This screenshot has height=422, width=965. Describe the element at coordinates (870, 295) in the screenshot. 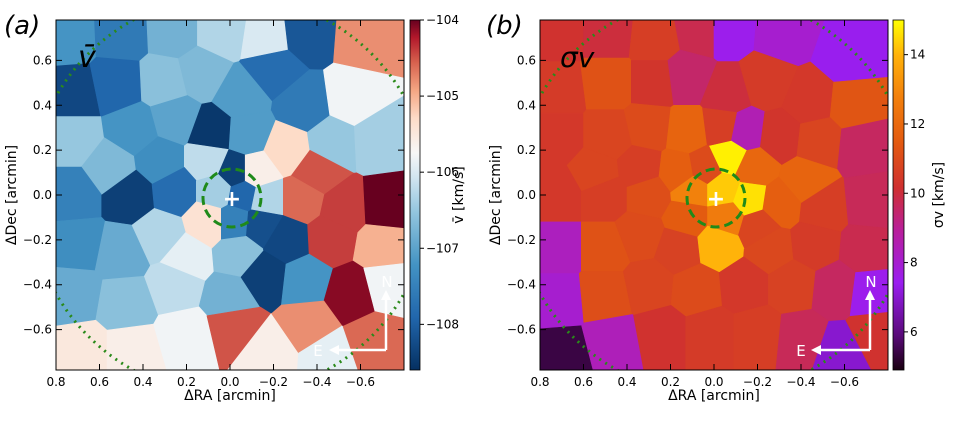

I see `north-arrowhead-b` at that location.